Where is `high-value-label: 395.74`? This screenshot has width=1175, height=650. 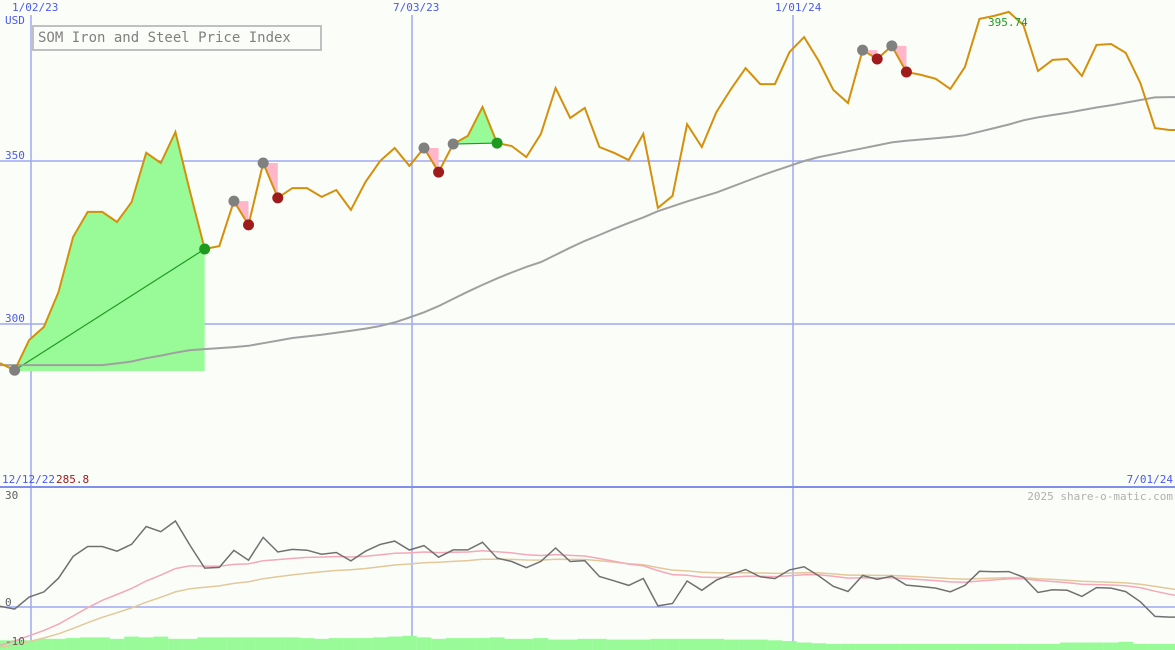
high-value-label: 395.74 is located at coordinates (1008, 22).